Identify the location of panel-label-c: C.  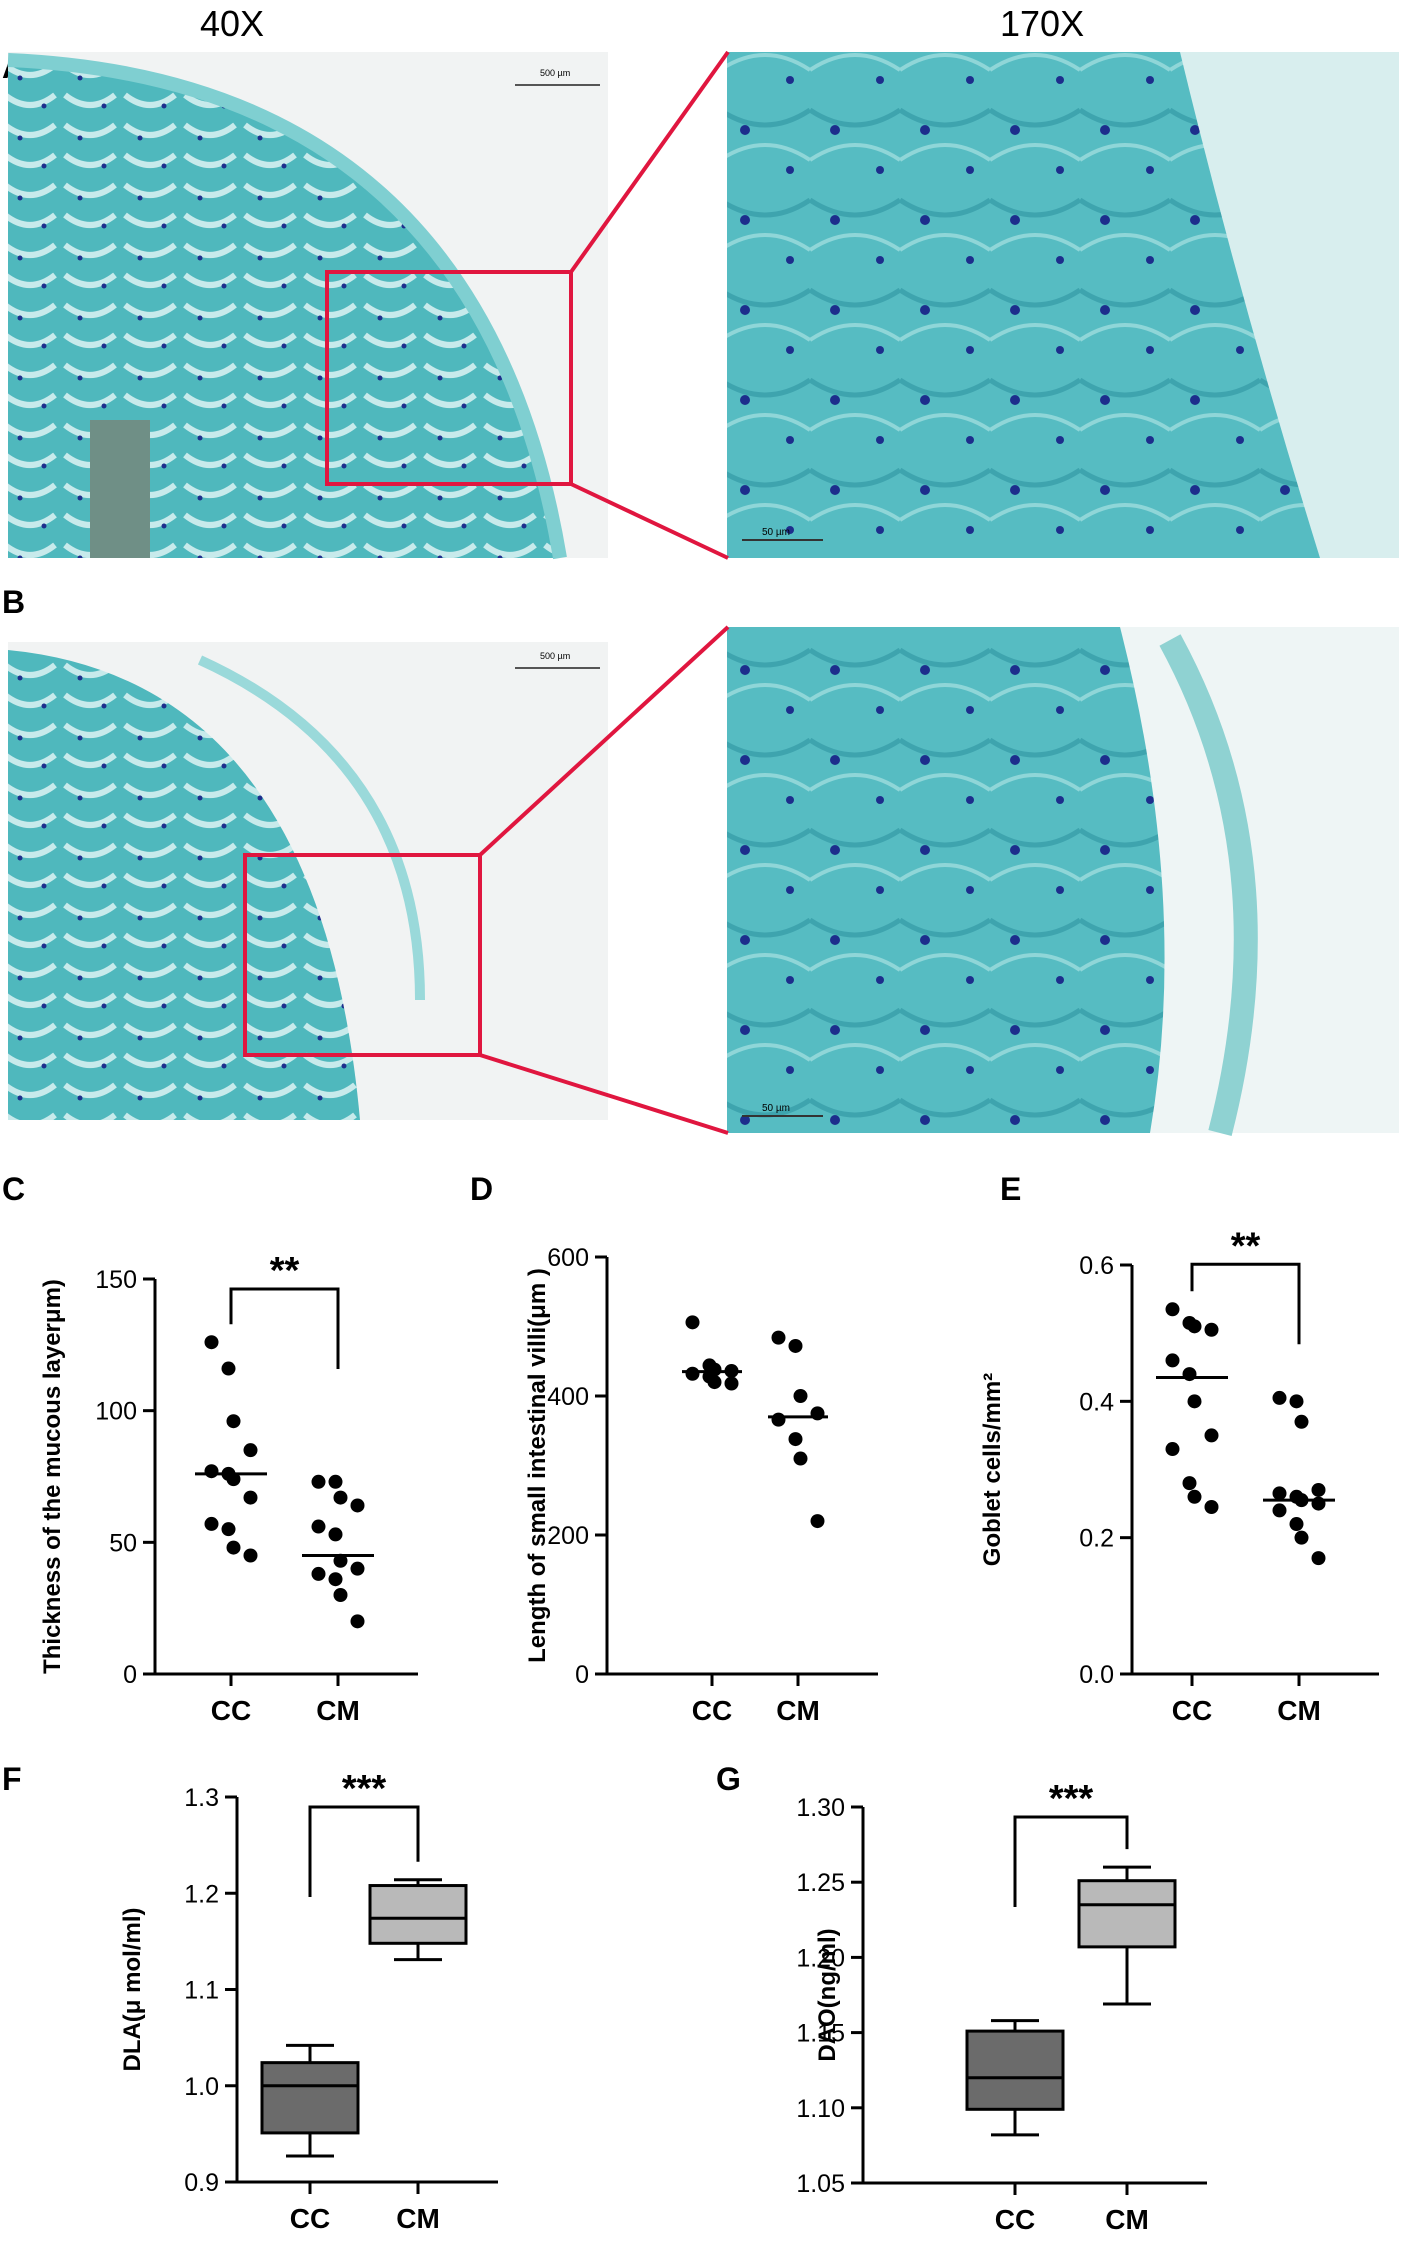
(13, 1189).